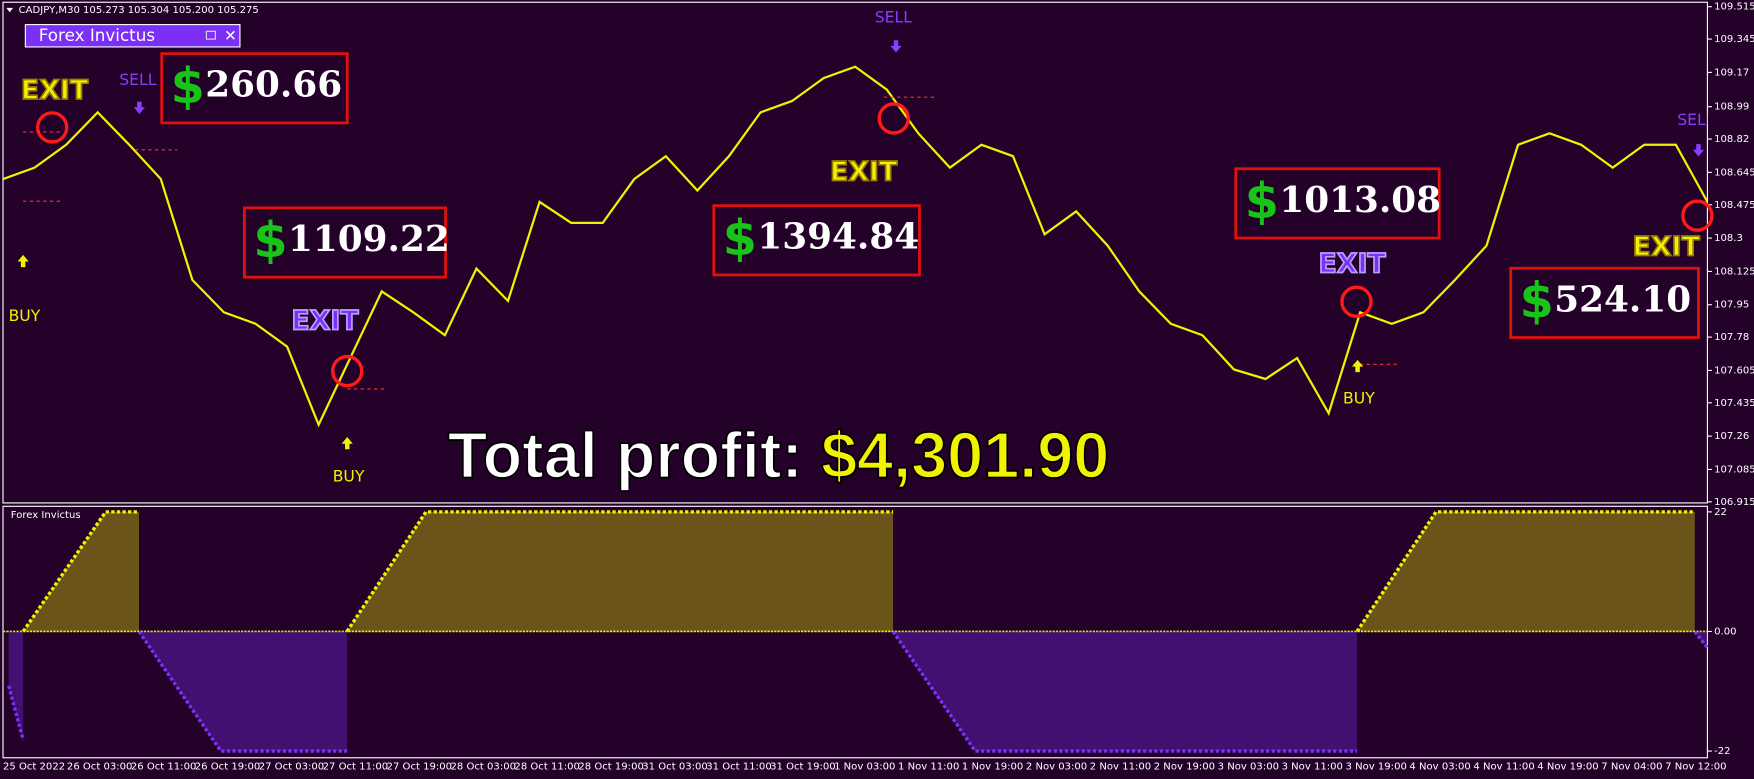  Describe the element at coordinates (1731, 72) in the screenshot. I see `y-tick-label: 109.17` at that location.